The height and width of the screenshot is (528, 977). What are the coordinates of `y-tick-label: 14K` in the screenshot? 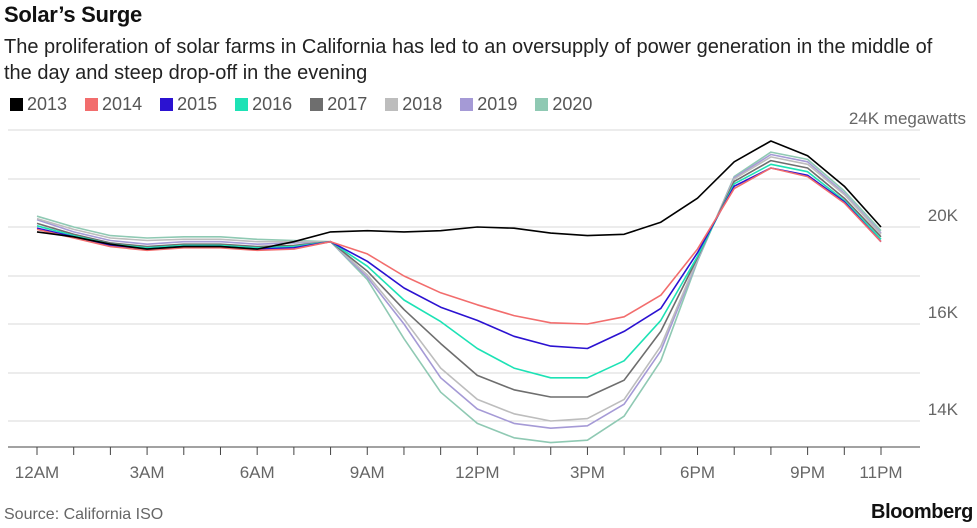 It's located at (943, 409).